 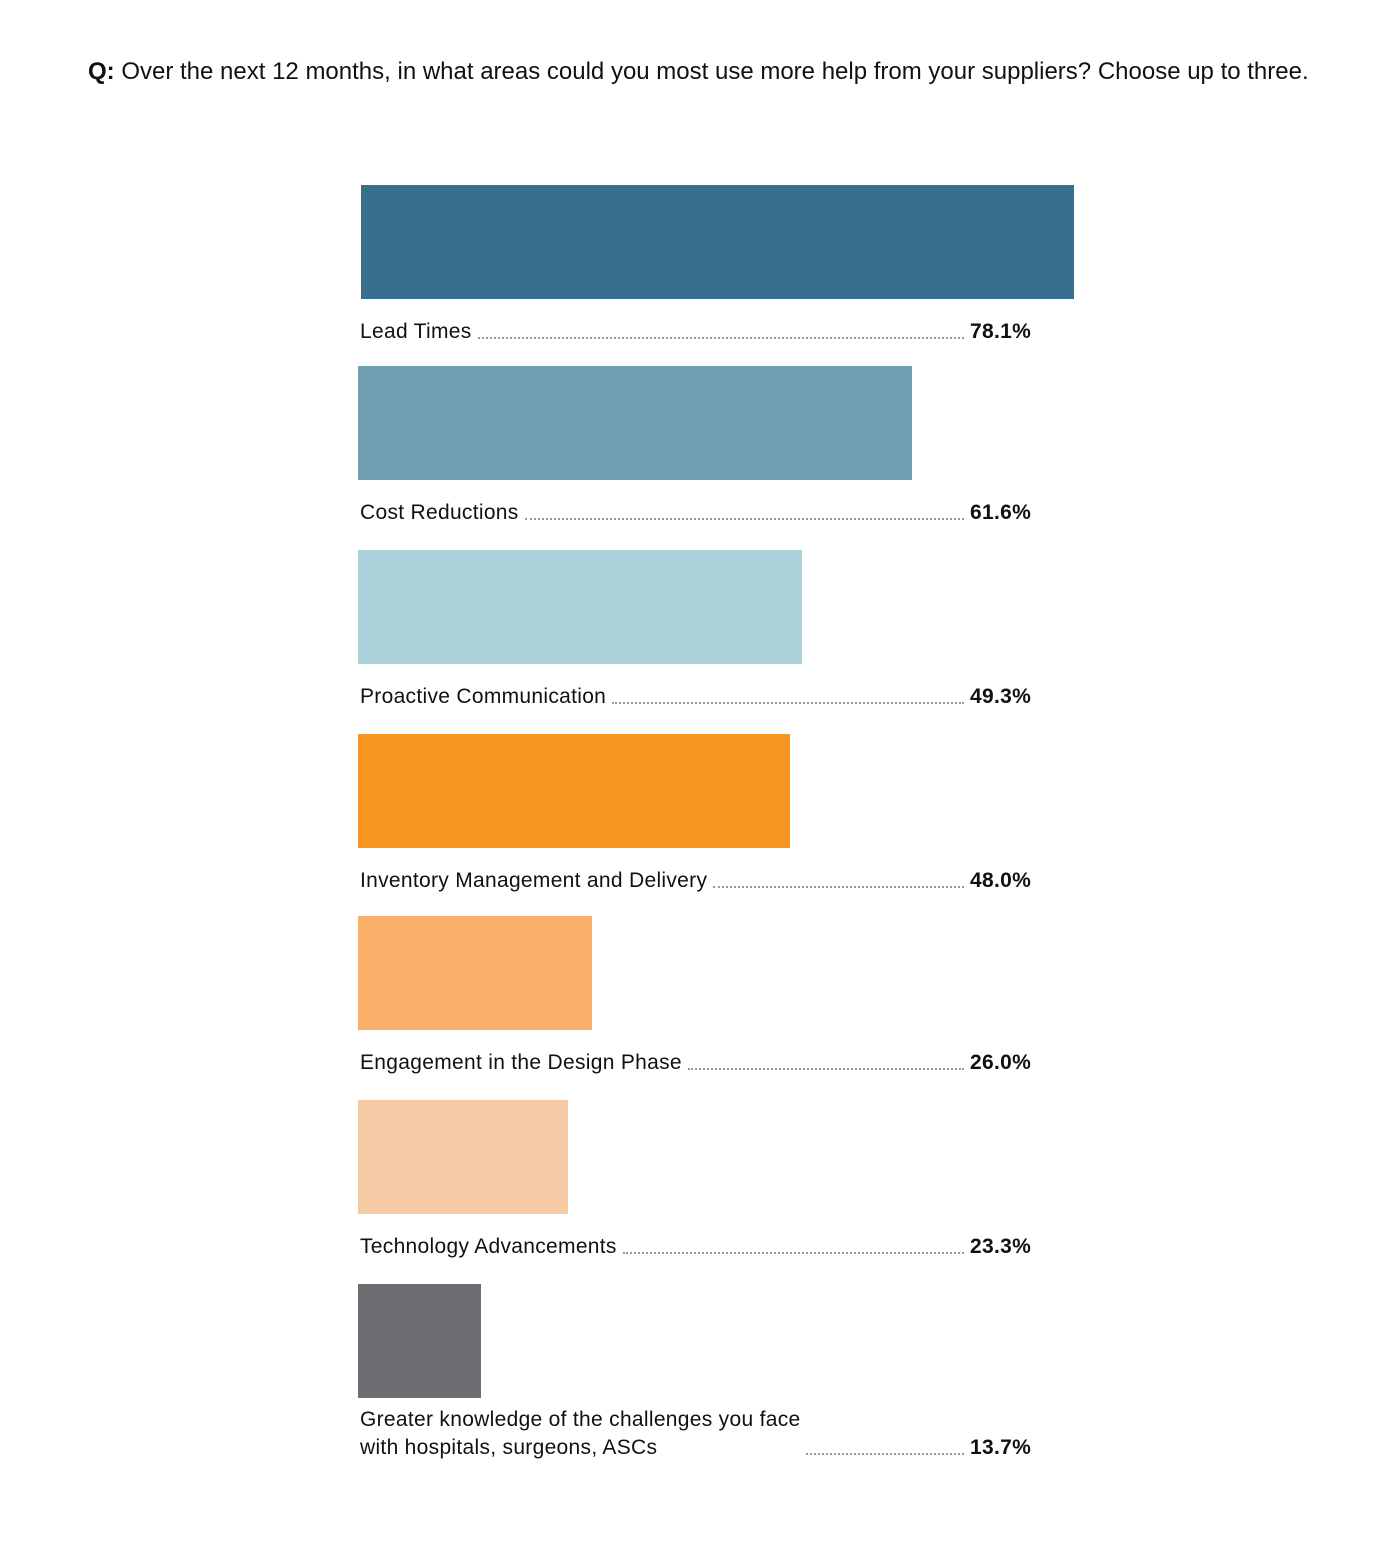 What do you see at coordinates (534, 880) in the screenshot?
I see `category-label: Inventory Management and Delivery` at bounding box center [534, 880].